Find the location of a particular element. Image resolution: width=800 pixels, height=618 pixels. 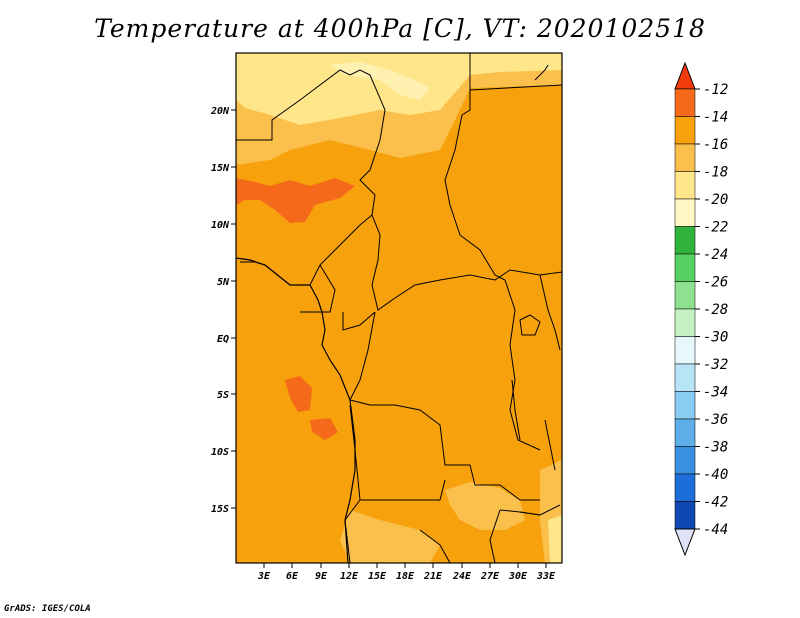

x-tick-label: 15E is located at coordinates (377, 576).